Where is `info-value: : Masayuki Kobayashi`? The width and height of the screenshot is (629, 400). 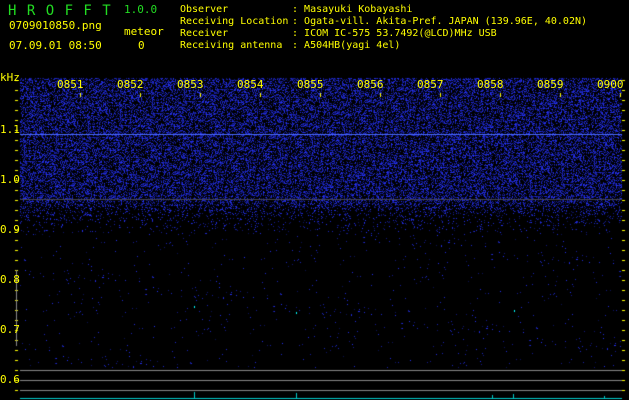
info-value: : Masayuki Kobayashi is located at coordinates (352, 9).